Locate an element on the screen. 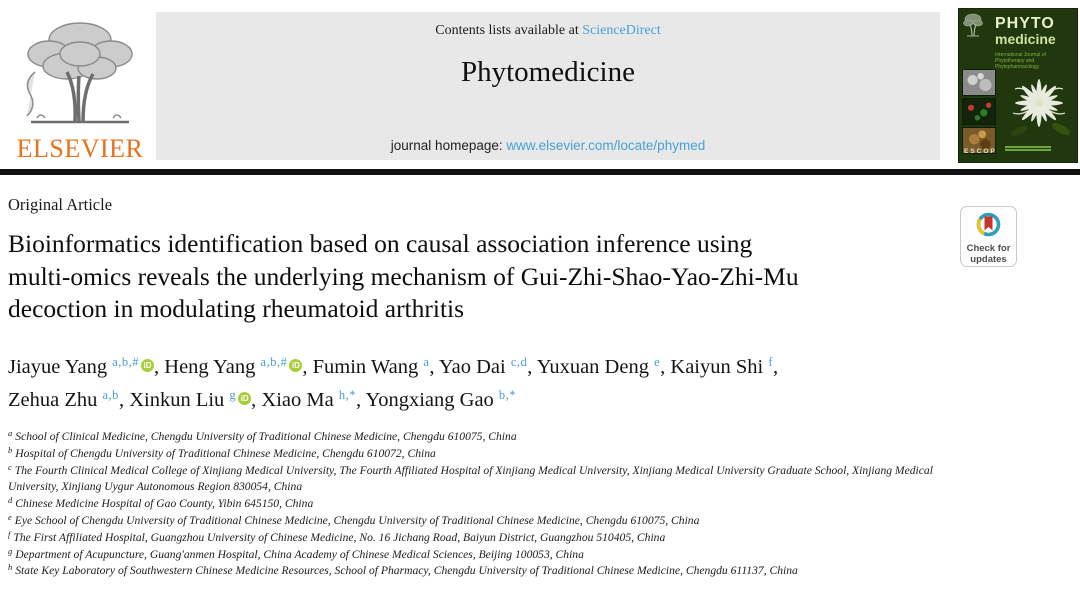 The width and height of the screenshot is (1080, 600). author: Zehua Zhu a,b, is located at coordinates (69, 399).